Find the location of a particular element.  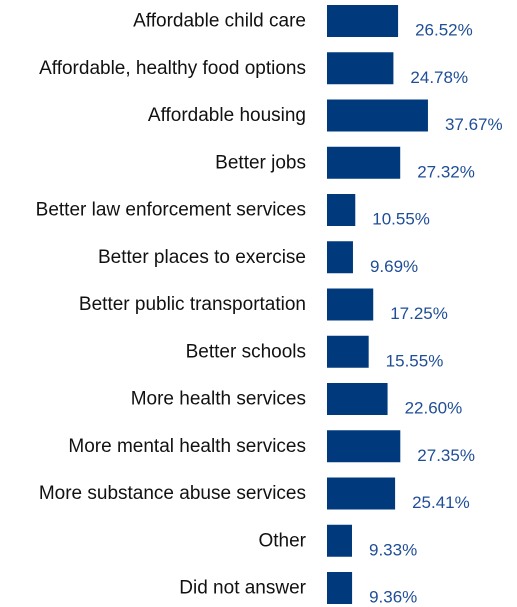

value-label: 27.35% is located at coordinates (446, 455).